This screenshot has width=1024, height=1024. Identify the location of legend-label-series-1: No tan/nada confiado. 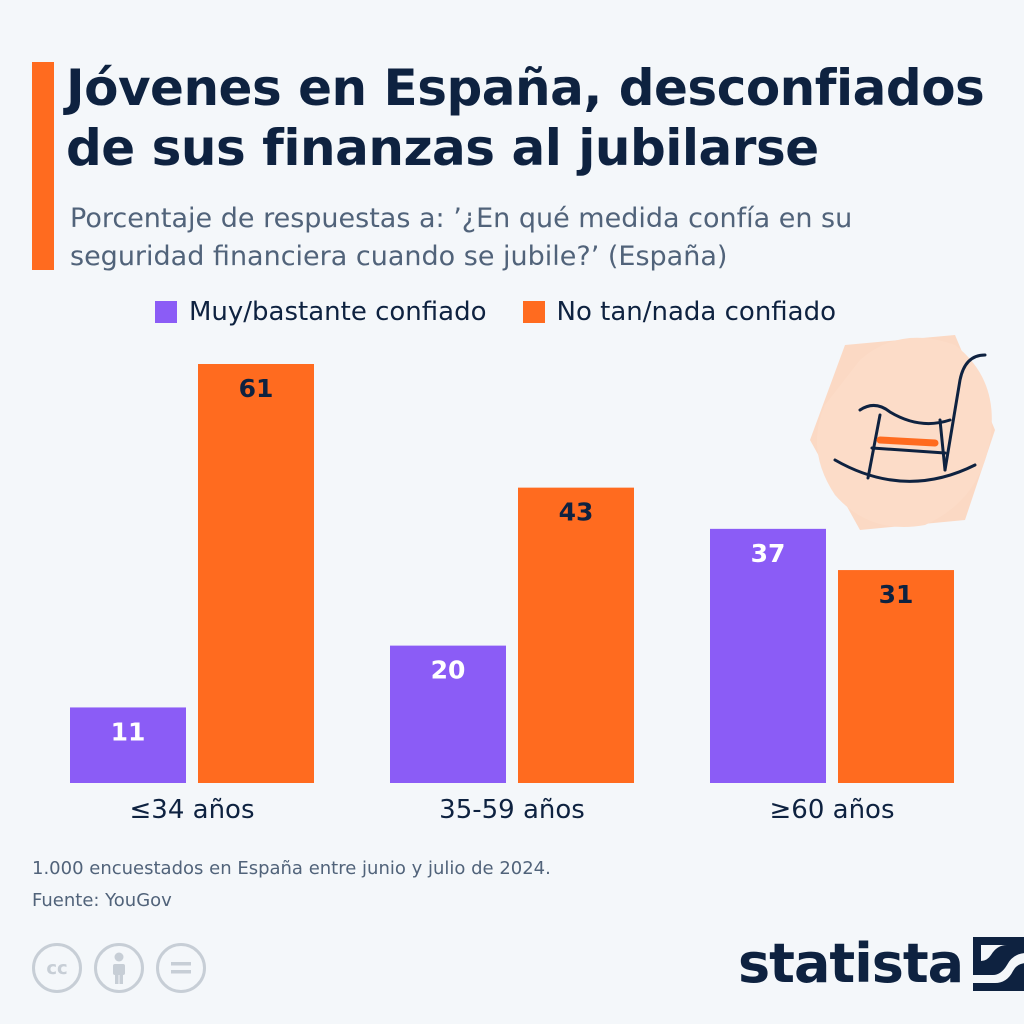
(696, 312).